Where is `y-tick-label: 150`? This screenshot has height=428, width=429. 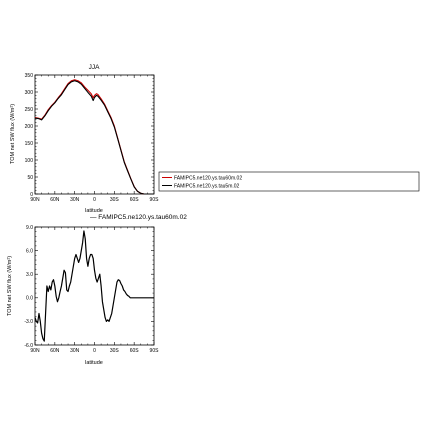 y-tick-label: 150 is located at coordinates (29, 144).